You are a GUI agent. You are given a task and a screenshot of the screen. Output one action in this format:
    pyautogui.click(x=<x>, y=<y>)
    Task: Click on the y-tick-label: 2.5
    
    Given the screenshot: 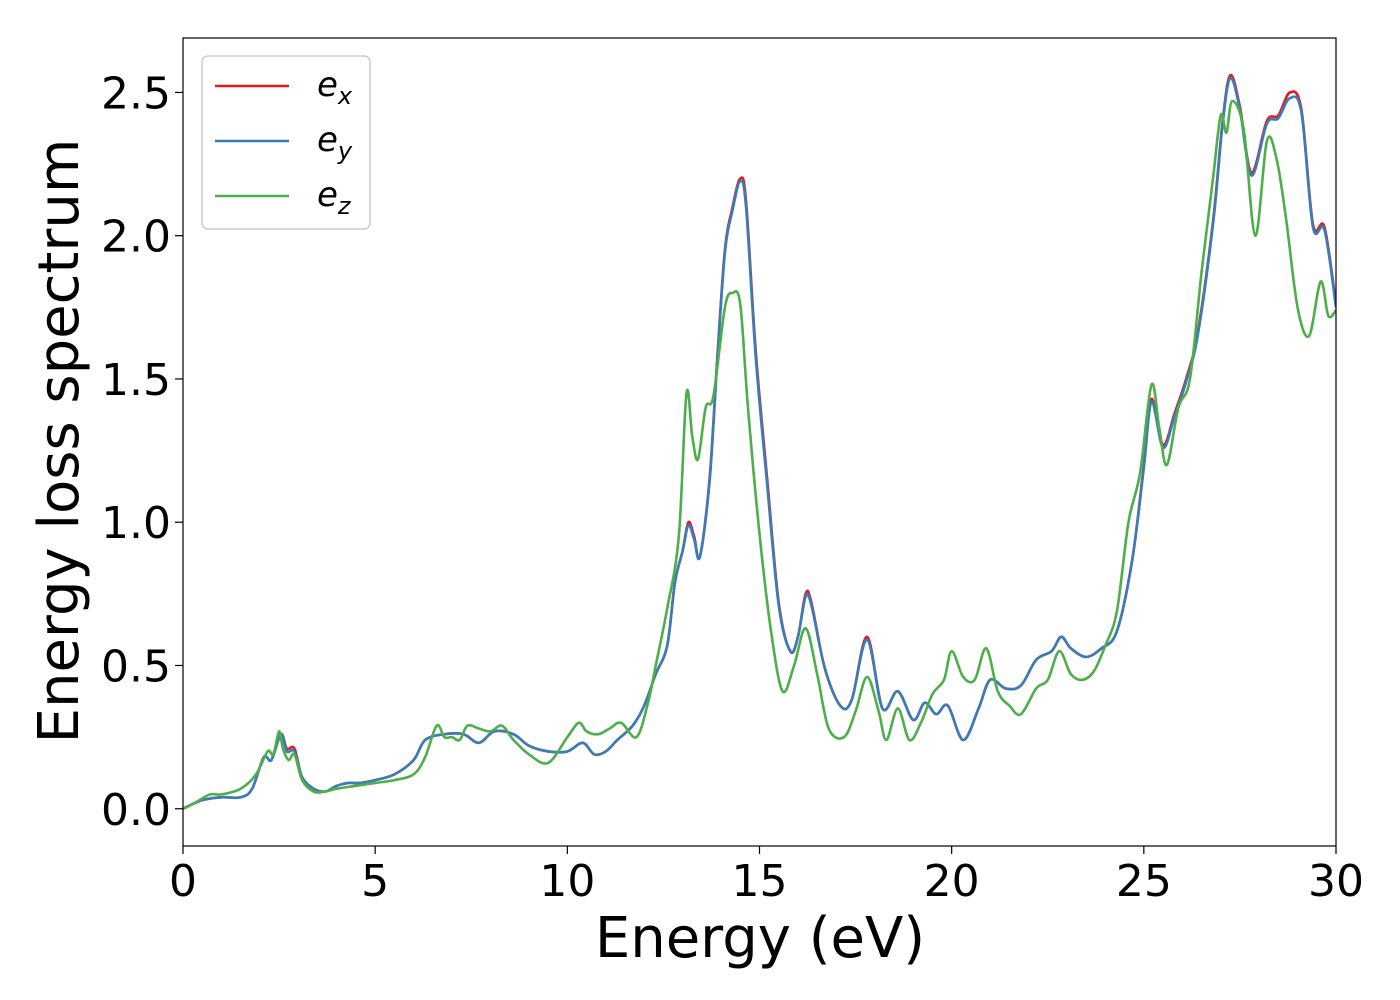 What is the action you would take?
    pyautogui.click(x=136, y=93)
    